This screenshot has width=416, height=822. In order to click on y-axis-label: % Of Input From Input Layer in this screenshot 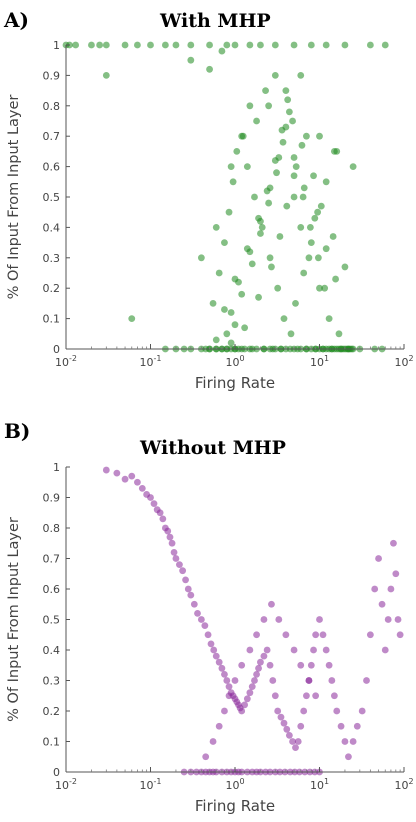, I will do `click(14, 197)`.